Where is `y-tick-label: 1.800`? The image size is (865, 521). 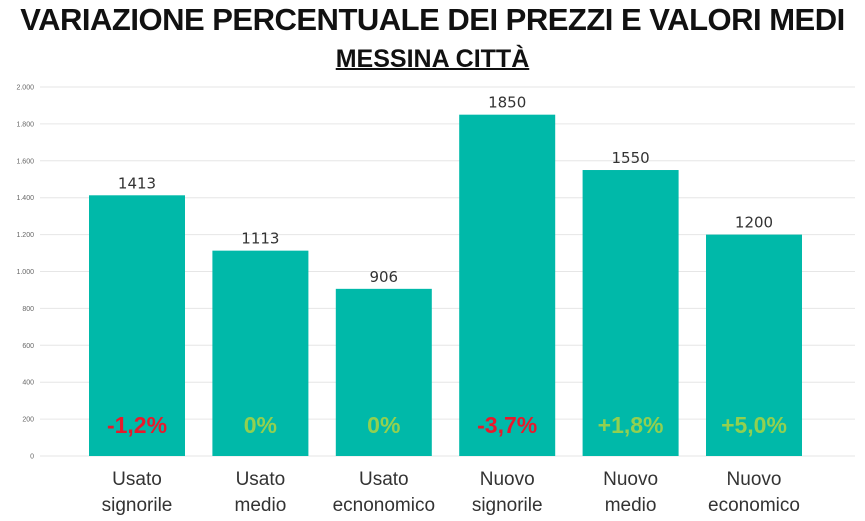
y-tick-label: 1.800 is located at coordinates (25, 124).